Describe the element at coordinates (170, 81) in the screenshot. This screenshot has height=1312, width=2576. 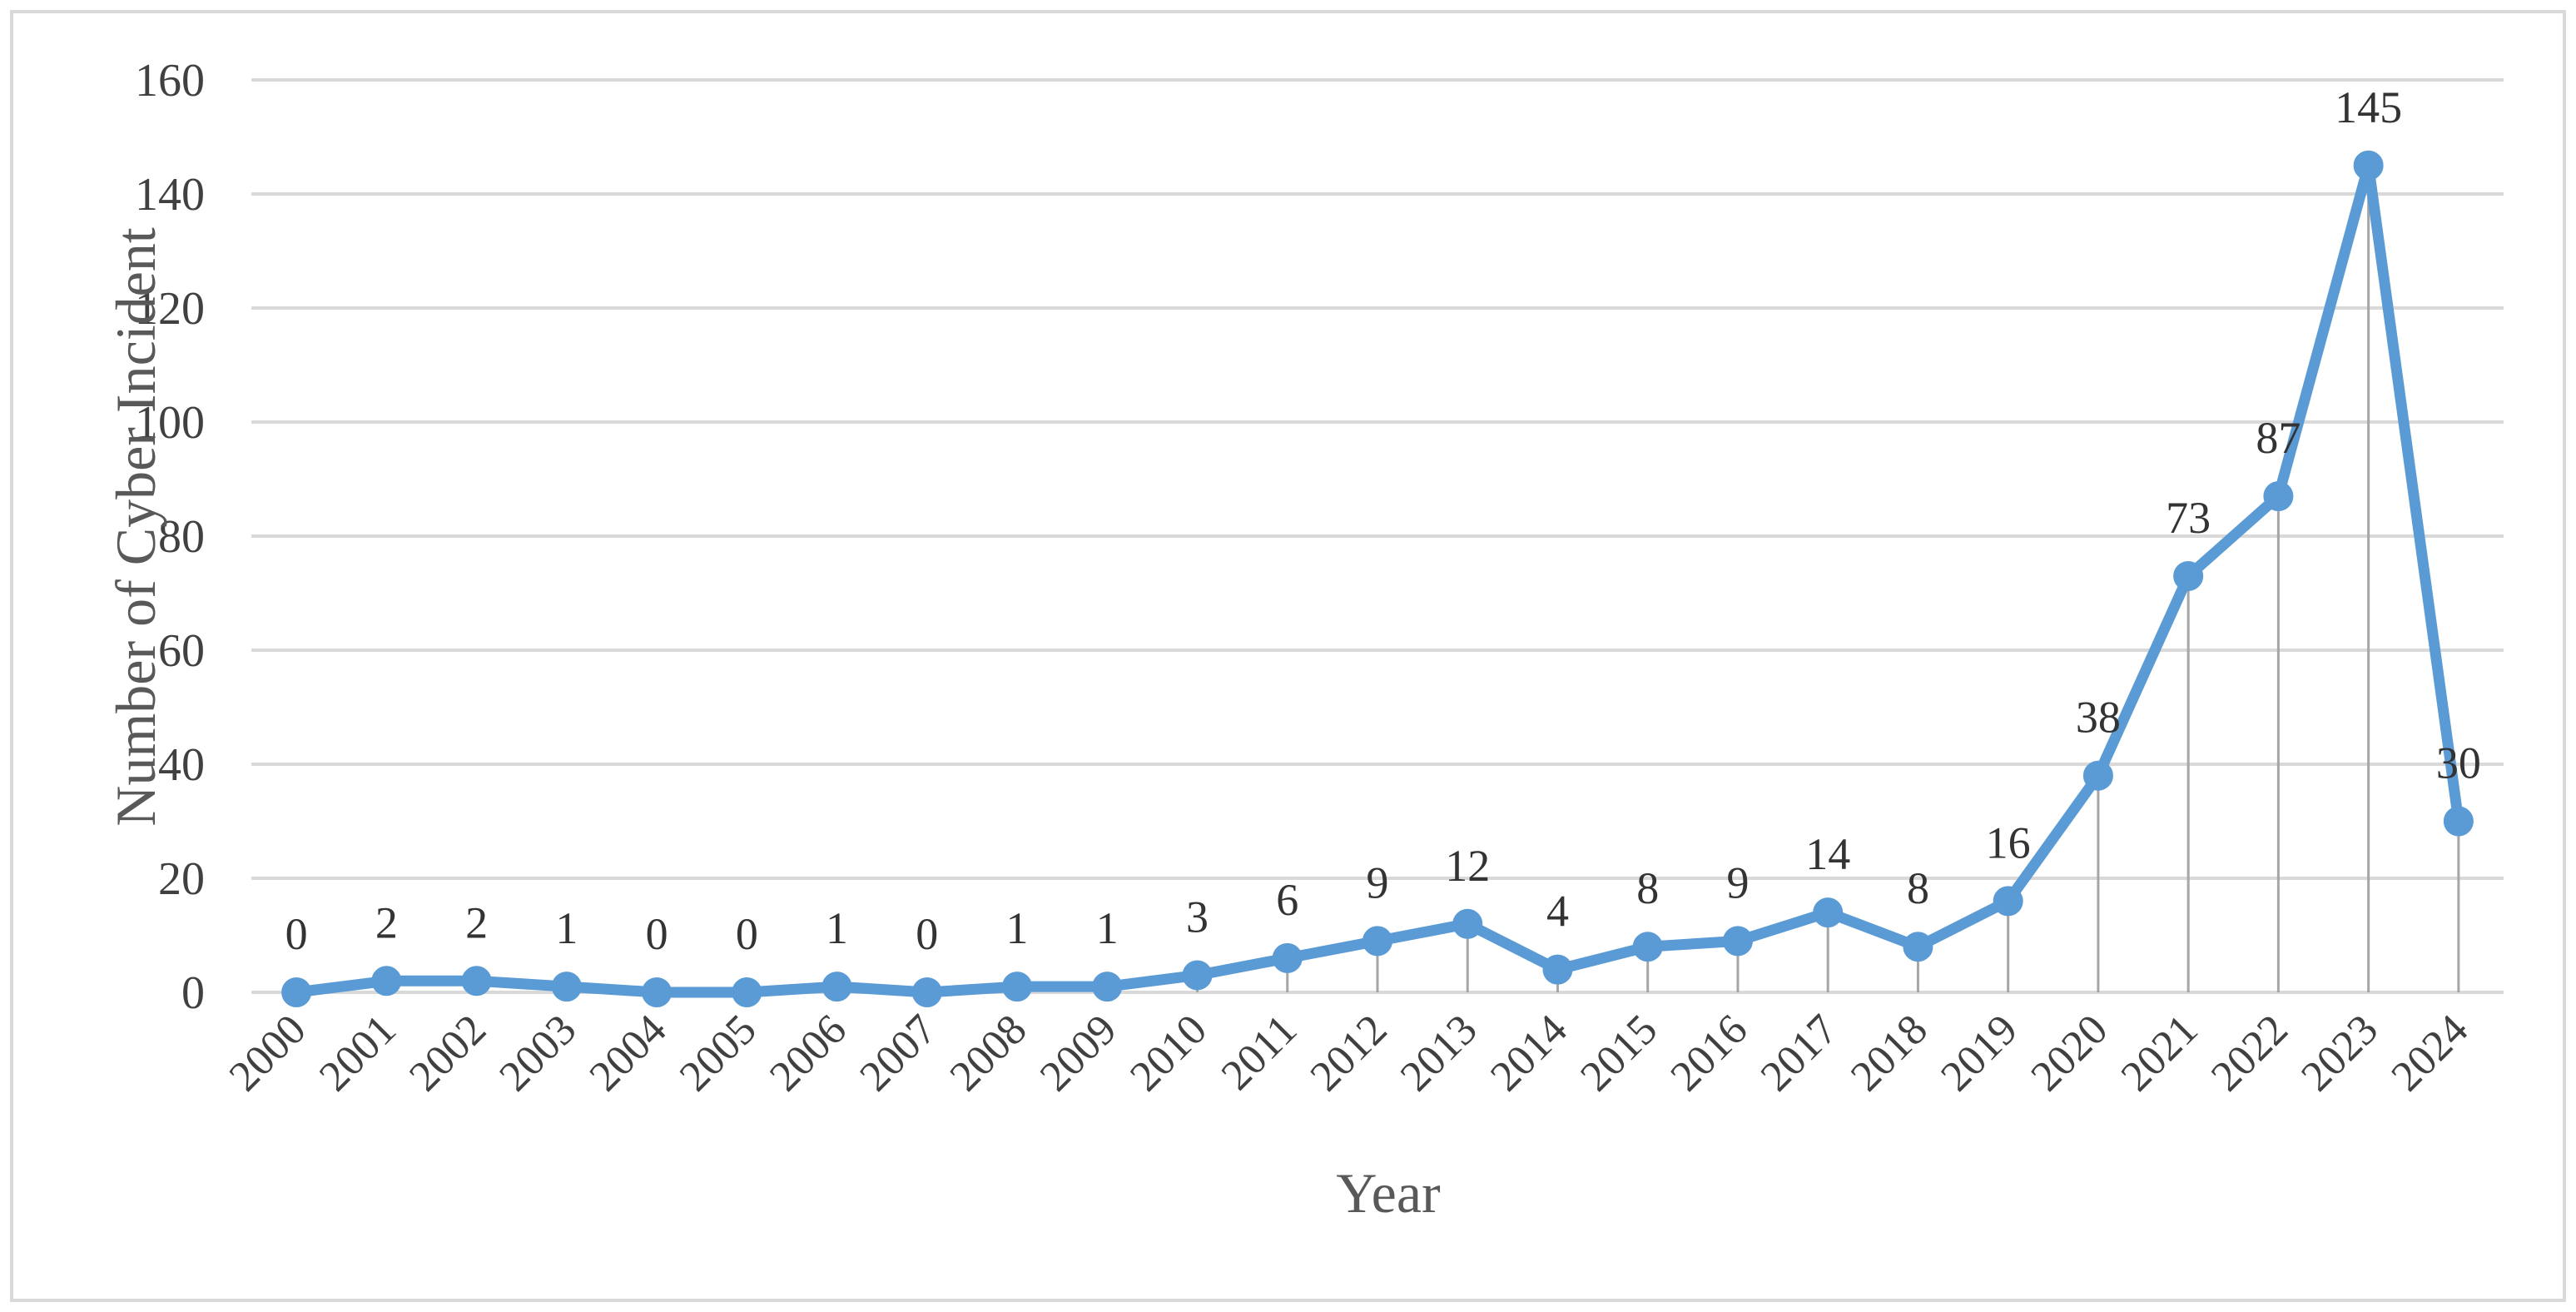
I see `y-tick-label: 160` at that location.